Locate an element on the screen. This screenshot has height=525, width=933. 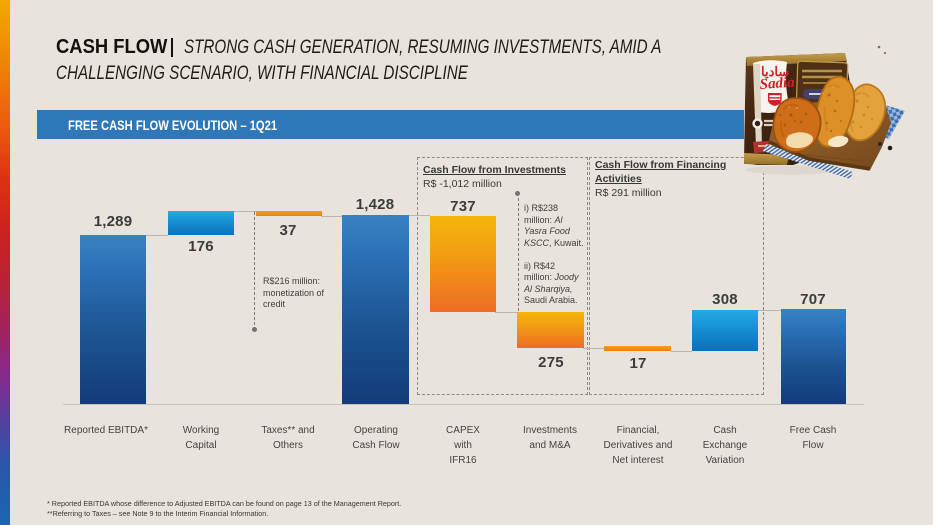
svg-text: ساديا is located at coordinates (775, 71).